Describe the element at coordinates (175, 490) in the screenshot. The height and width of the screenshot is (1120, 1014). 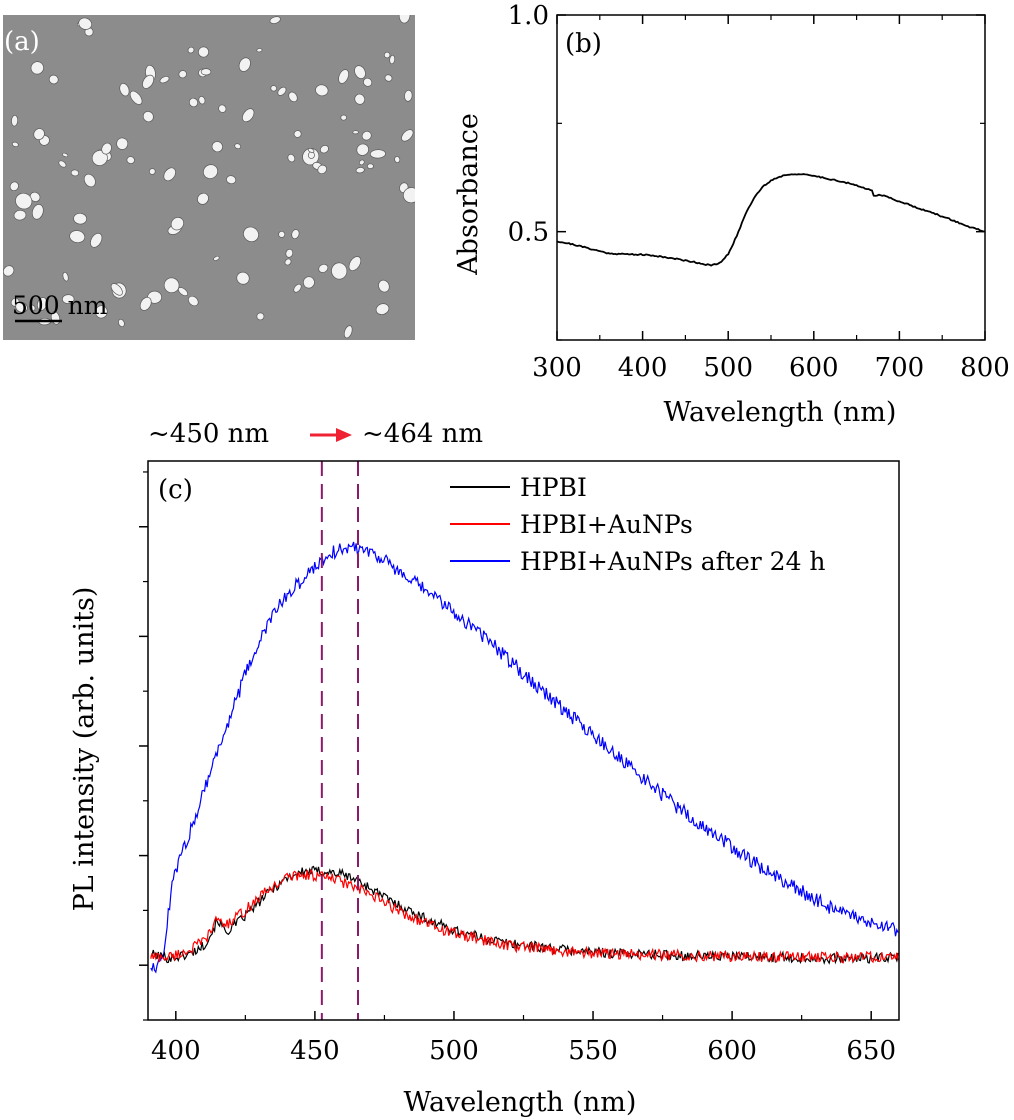
I see `panel-c-label: (c)` at that location.